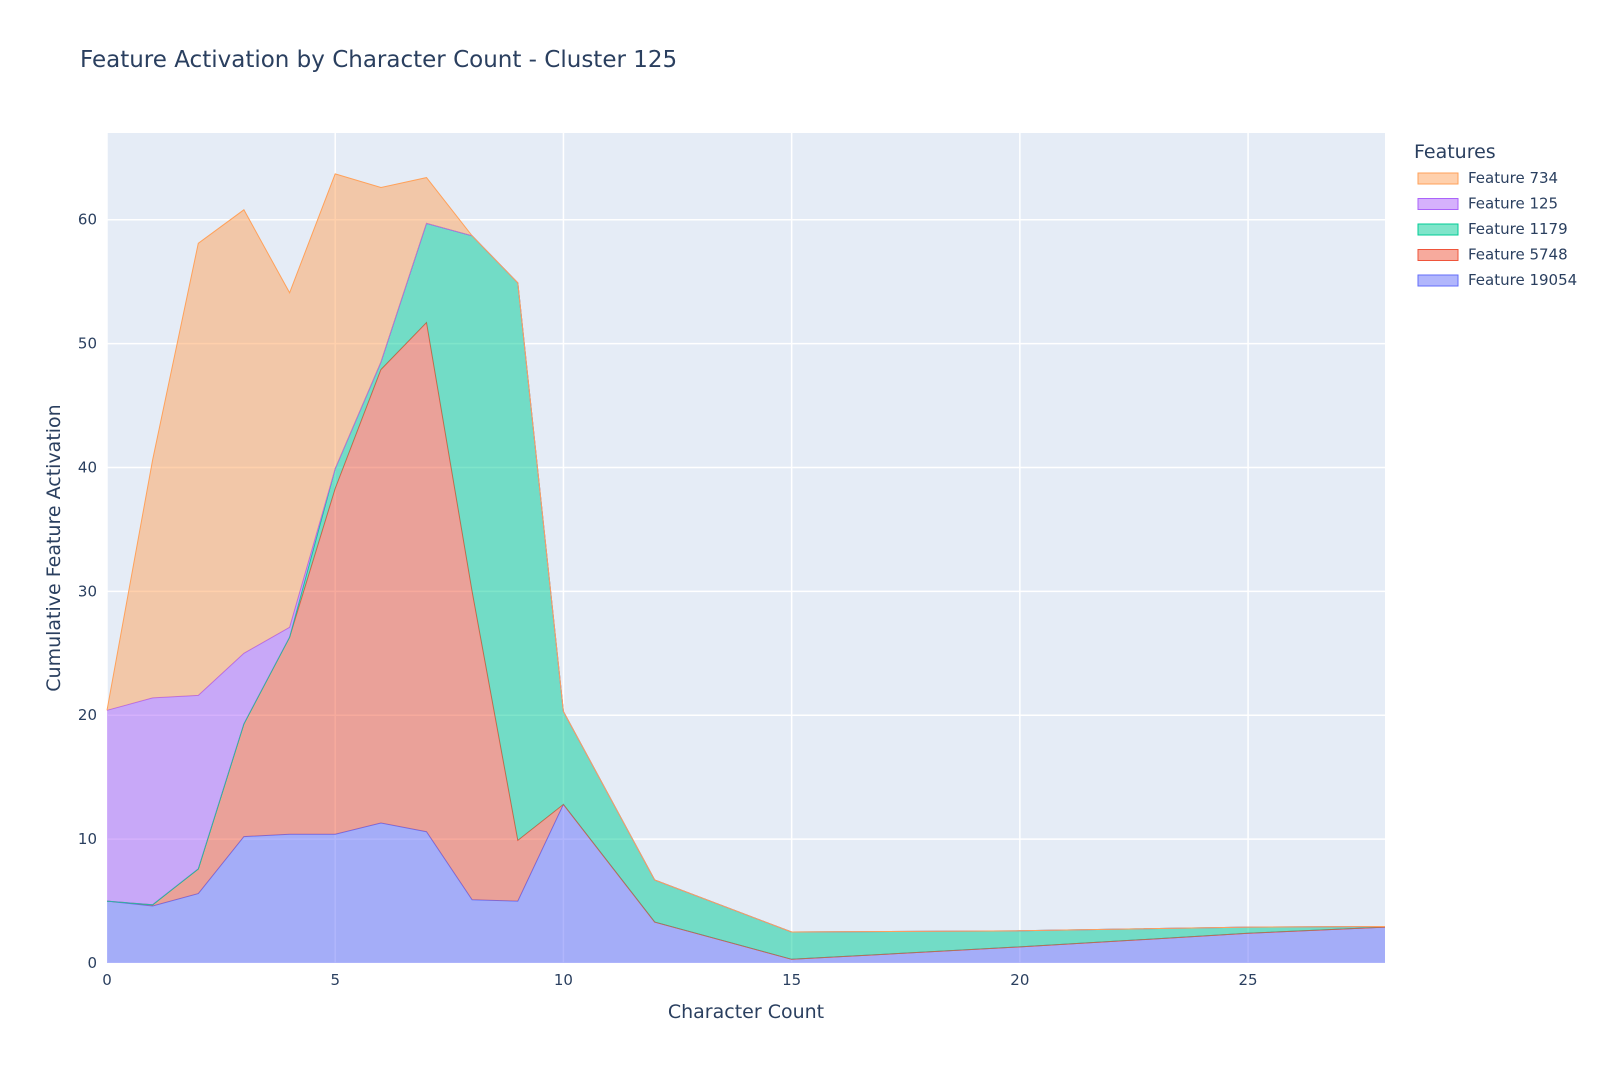 Image resolution: width=1600 pixels, height=1066 pixels. What do you see at coordinates (87, 715) in the screenshot?
I see `y-tick-label: 20` at bounding box center [87, 715].